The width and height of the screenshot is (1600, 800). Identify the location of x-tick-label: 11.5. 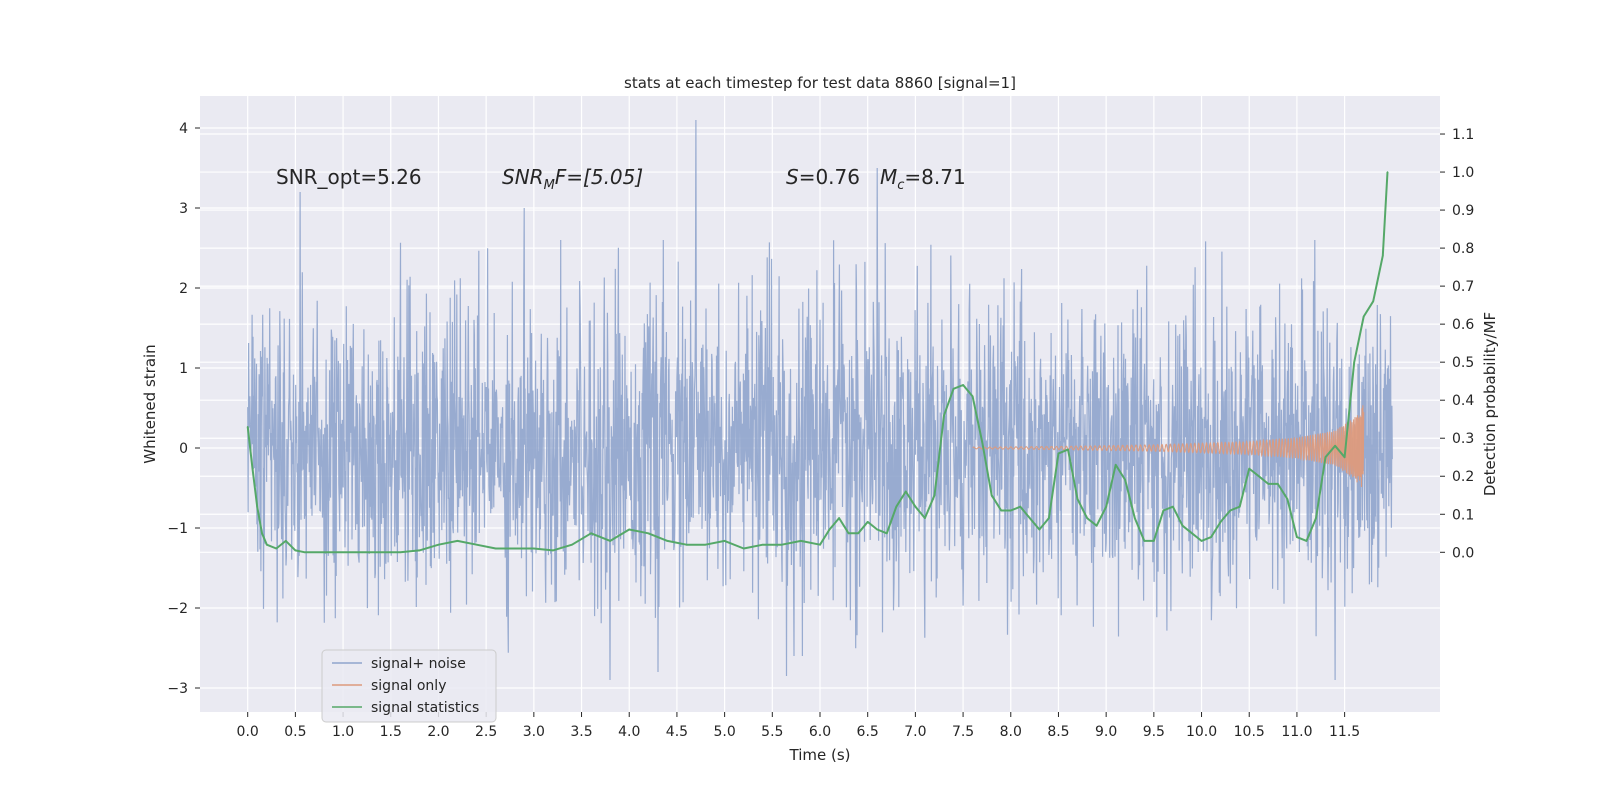
(1344, 732).